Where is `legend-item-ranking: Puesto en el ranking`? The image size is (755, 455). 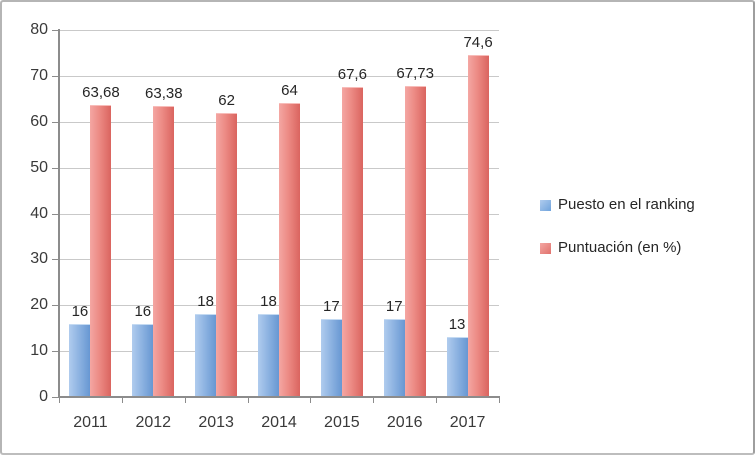 legend-item-ranking: Puesto en el ranking is located at coordinates (617, 205).